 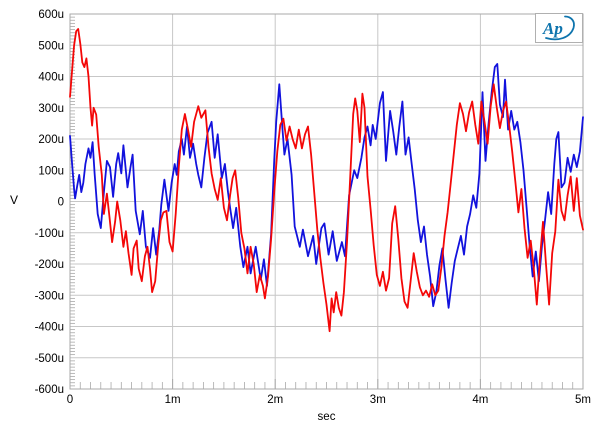 I want to click on x-tick-label: 4m, so click(x=480, y=400).